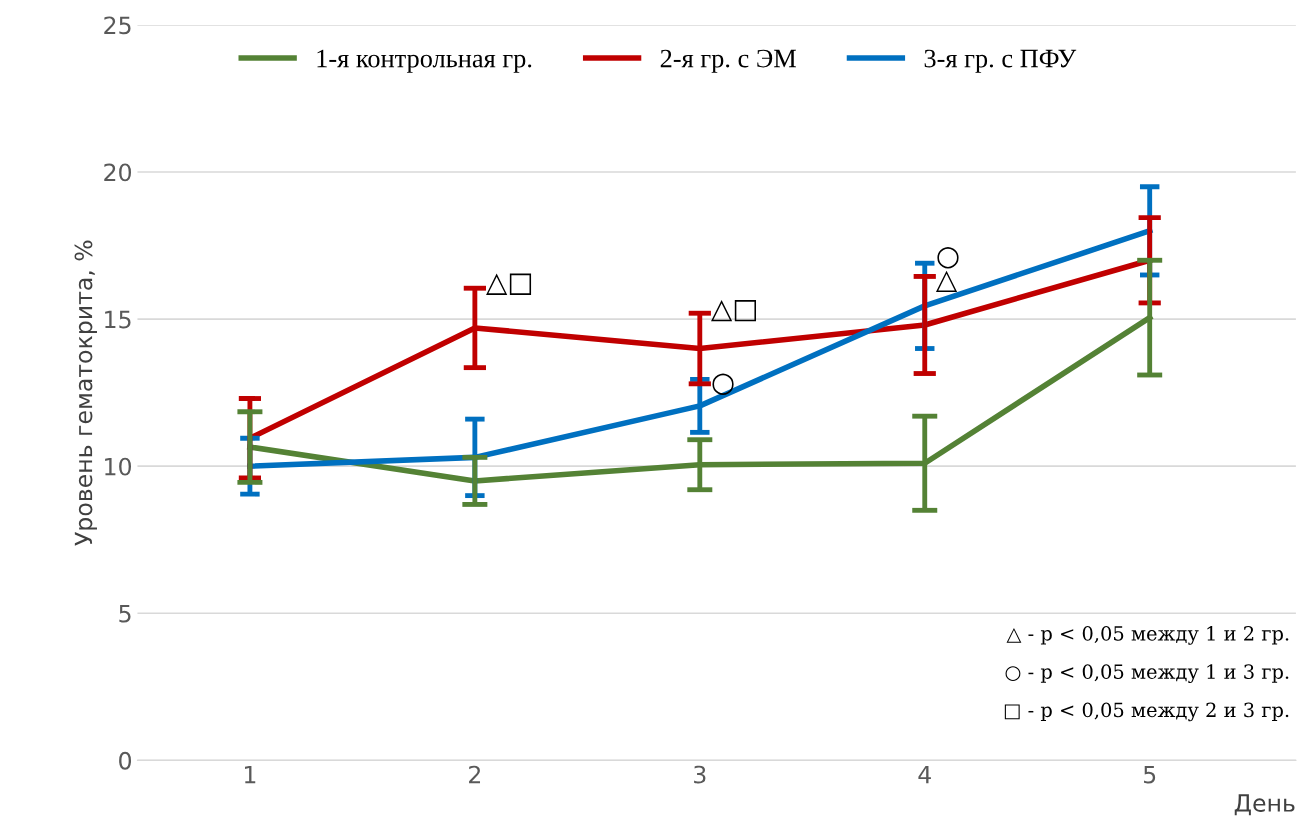 Image resolution: width=1309 pixels, height=831 pixels. What do you see at coordinates (117, 25) in the screenshot?
I see `y-tick-label: 25` at bounding box center [117, 25].